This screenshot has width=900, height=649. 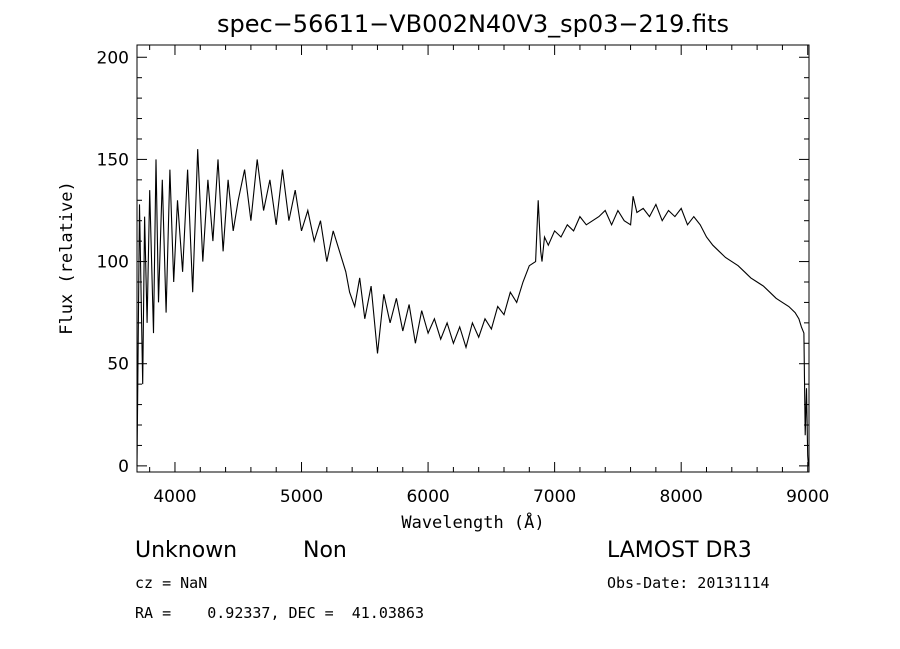 What do you see at coordinates (681, 497) in the screenshot?
I see `x-tick-label: 8000` at bounding box center [681, 497].